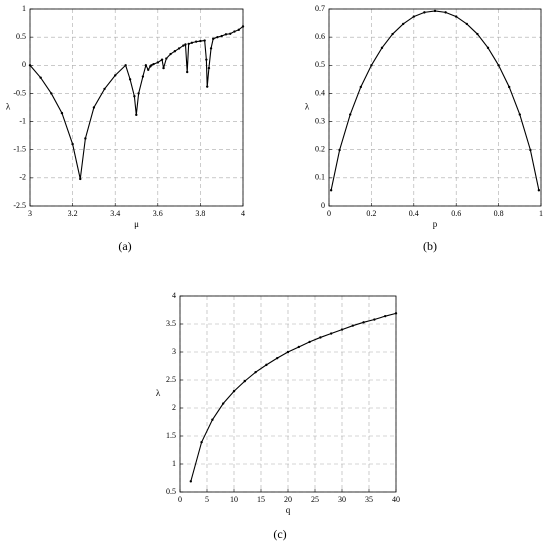 This screenshot has width=549, height=550. Describe the element at coordinates (22, 120) in the screenshot. I see `y-tick-label: -1` at that location.